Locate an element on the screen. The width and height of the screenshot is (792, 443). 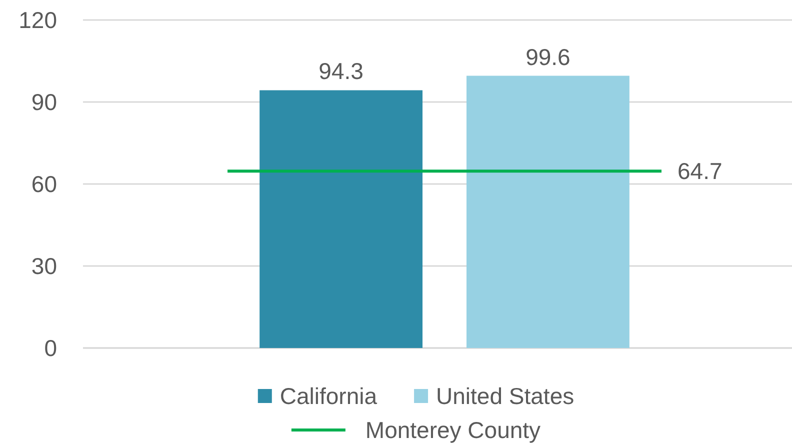
data-label: 99.6 is located at coordinates (548, 57).